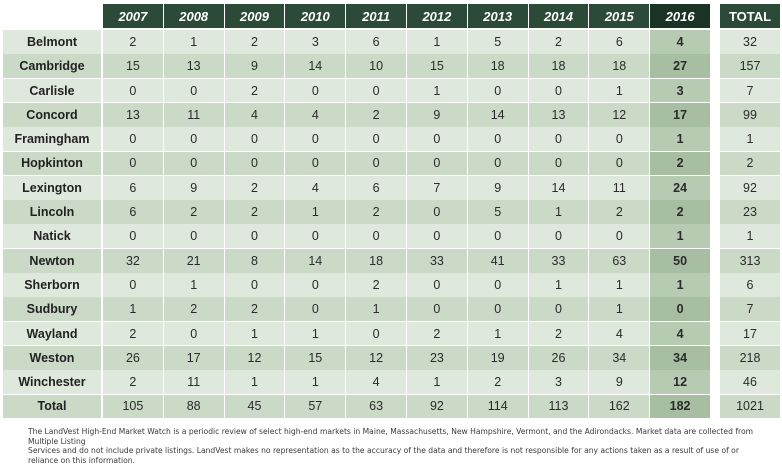 The image size is (782, 465). Describe the element at coordinates (750, 236) in the screenshot. I see `cell-natick-total: 1` at that location.